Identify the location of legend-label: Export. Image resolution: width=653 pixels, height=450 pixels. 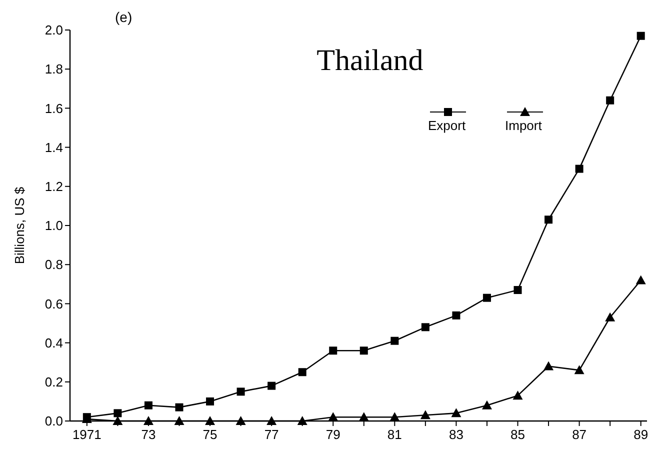
(447, 125).